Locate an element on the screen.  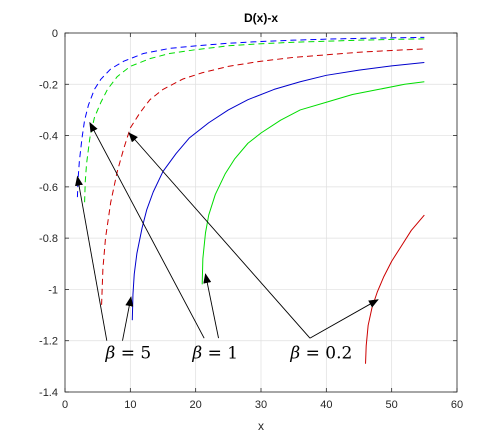
chart-title: D(x)-x is located at coordinates (261, 18).